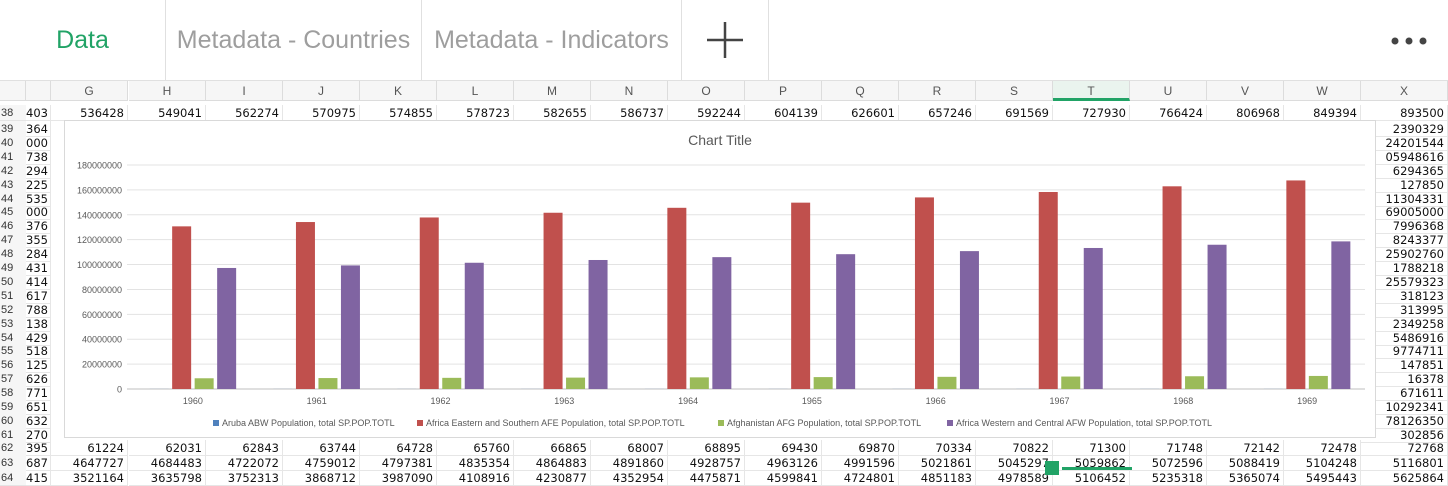 Image resolution: width=1448 pixels, height=486 pixels. I want to click on table-cell: 65760, so click(475, 448).